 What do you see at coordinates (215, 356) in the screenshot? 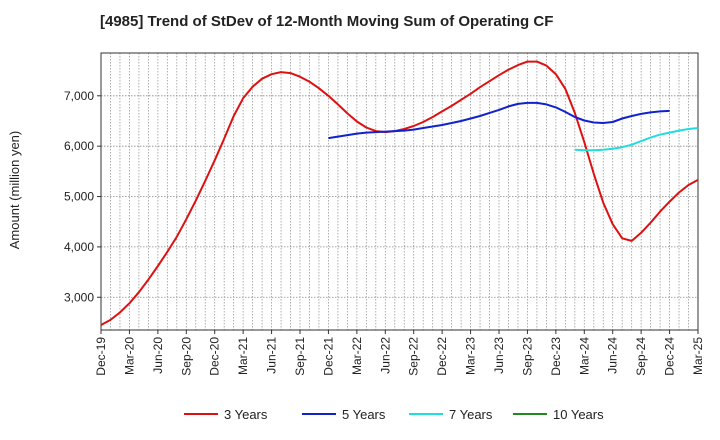
I see `x-tick-label: Dec-20` at bounding box center [215, 356].